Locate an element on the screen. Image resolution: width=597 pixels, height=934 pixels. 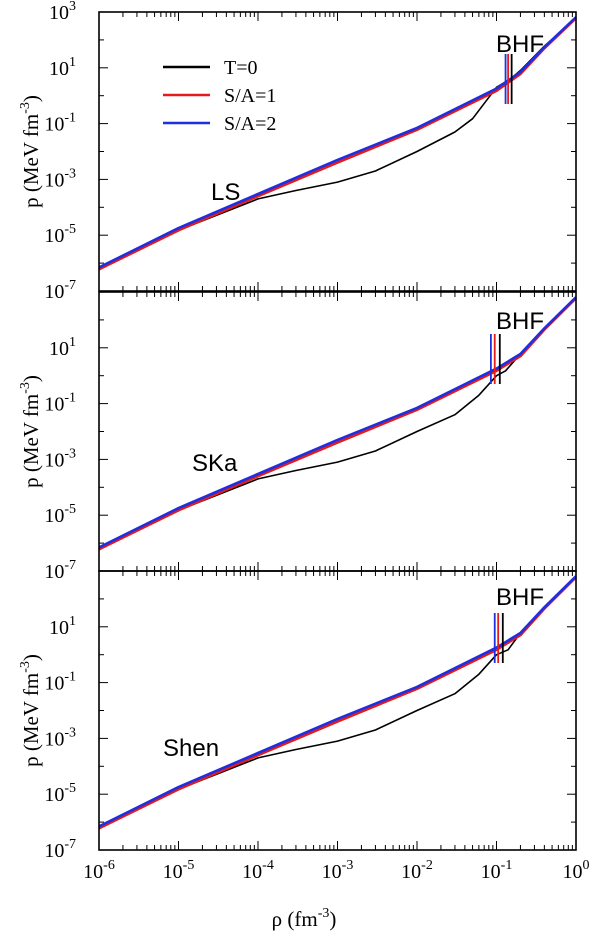
x-tick-label: 10⁻⁶ is located at coordinates (99, 870).